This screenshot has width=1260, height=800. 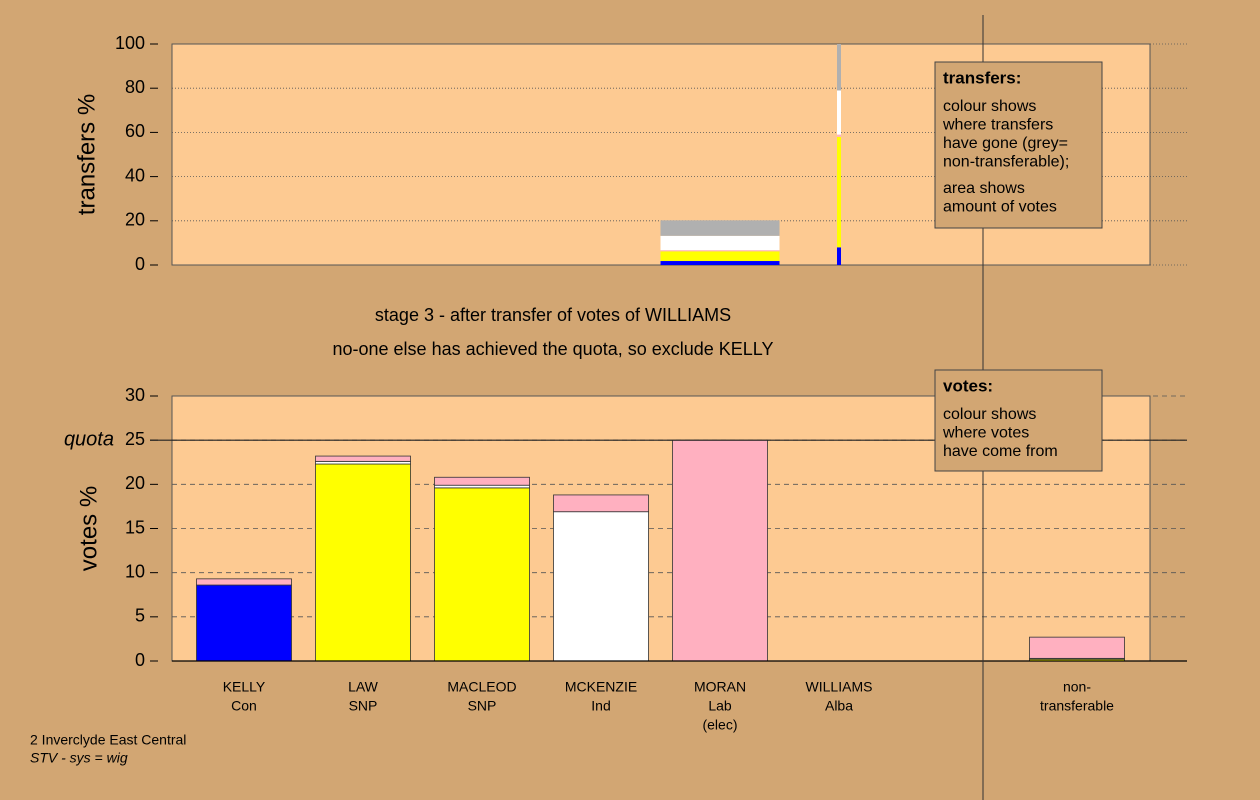 What do you see at coordinates (88, 528) in the screenshot?
I see `y-axis-label: votes %` at bounding box center [88, 528].